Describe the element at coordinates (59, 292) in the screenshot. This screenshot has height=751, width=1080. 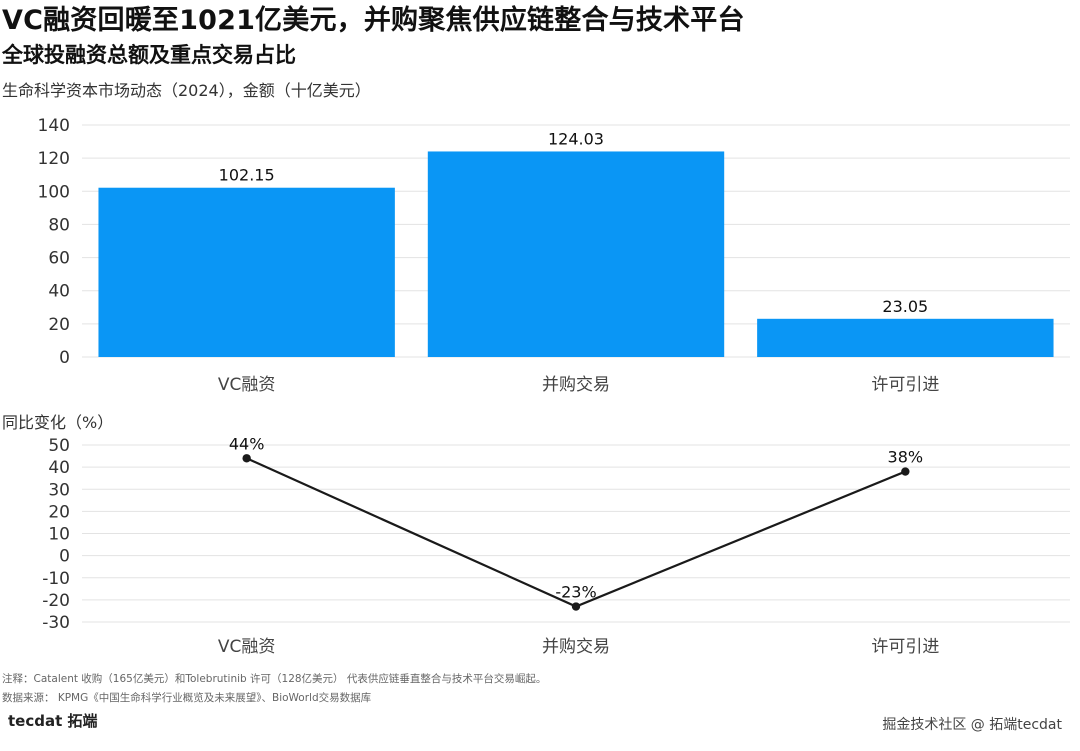
I see `bar-y-tick-label: 40` at that location.